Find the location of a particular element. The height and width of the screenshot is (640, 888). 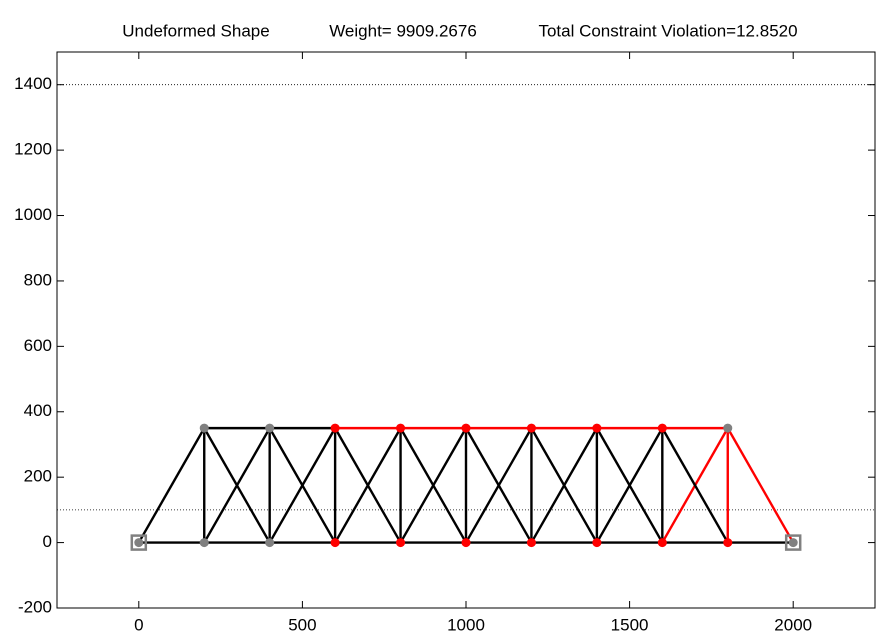

x-tick-label: 0 is located at coordinates (138, 624).